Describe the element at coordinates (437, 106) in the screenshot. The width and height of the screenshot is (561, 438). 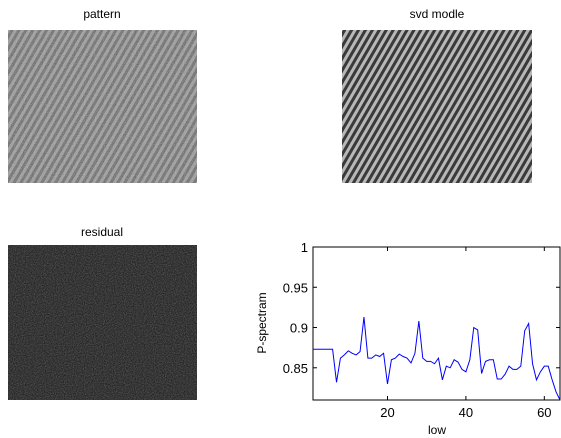
I see `svd-image` at that location.